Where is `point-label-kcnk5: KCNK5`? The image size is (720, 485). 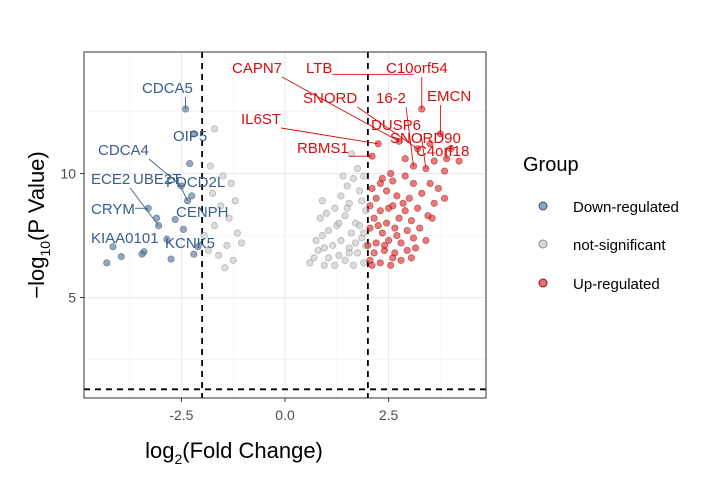
point-label-kcnk5: KCNK5 is located at coordinates (190, 243).